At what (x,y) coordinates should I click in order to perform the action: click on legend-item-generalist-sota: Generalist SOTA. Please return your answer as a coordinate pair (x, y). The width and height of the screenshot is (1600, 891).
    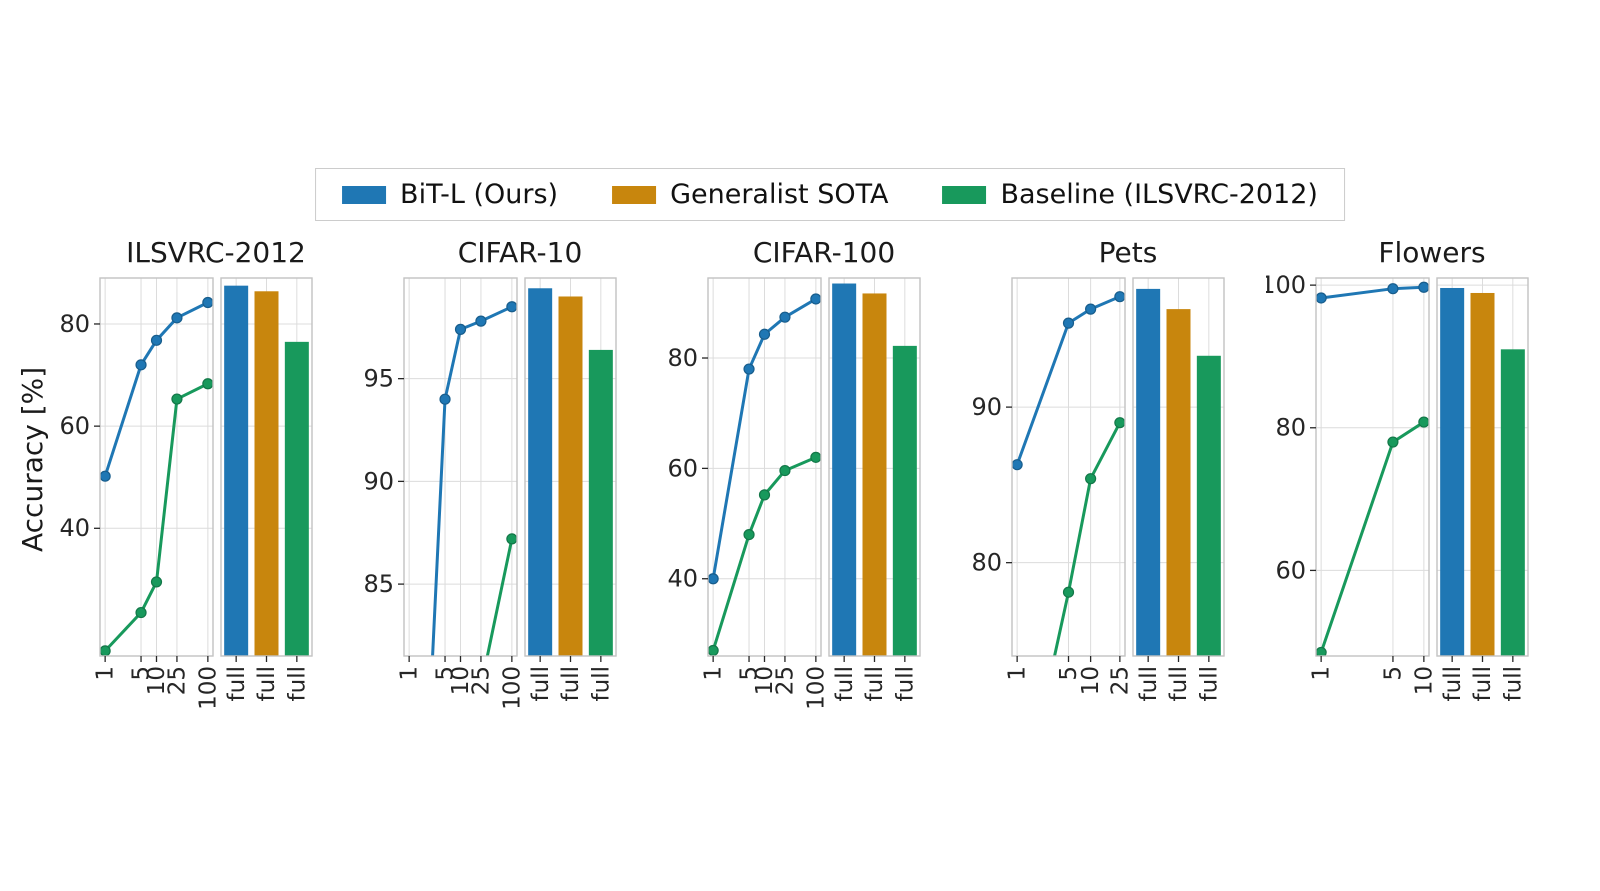
    Looking at the image, I should click on (750, 194).